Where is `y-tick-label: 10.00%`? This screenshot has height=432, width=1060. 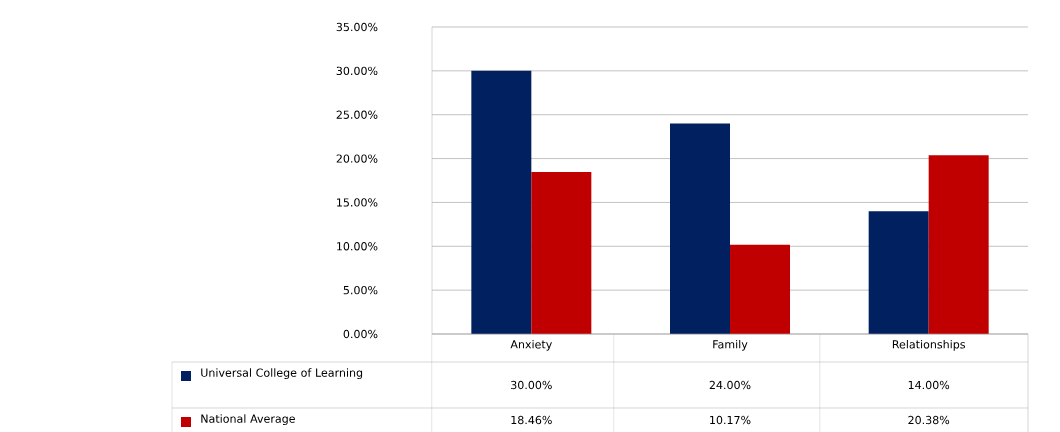
y-tick-label: 10.00% is located at coordinates (357, 246).